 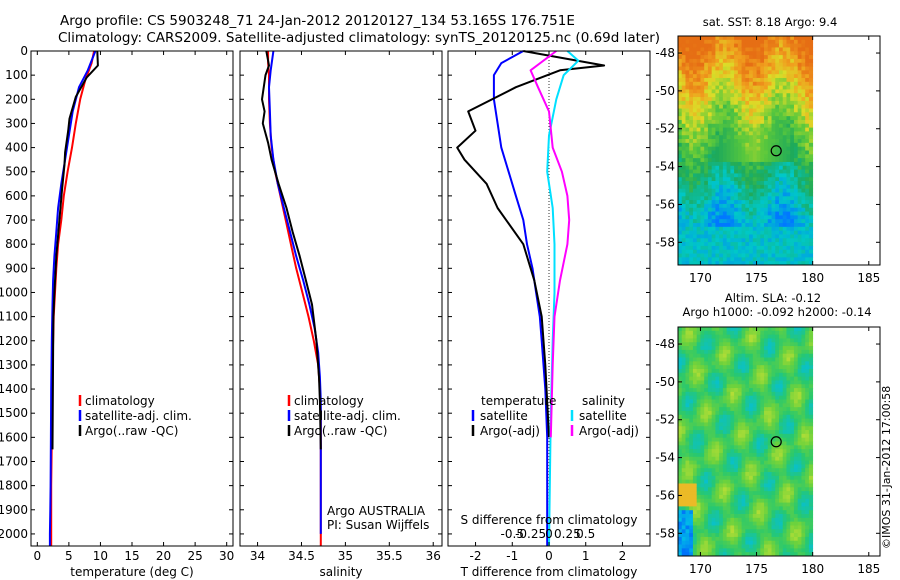 I want to click on series-satellite, so click(x=563, y=298).